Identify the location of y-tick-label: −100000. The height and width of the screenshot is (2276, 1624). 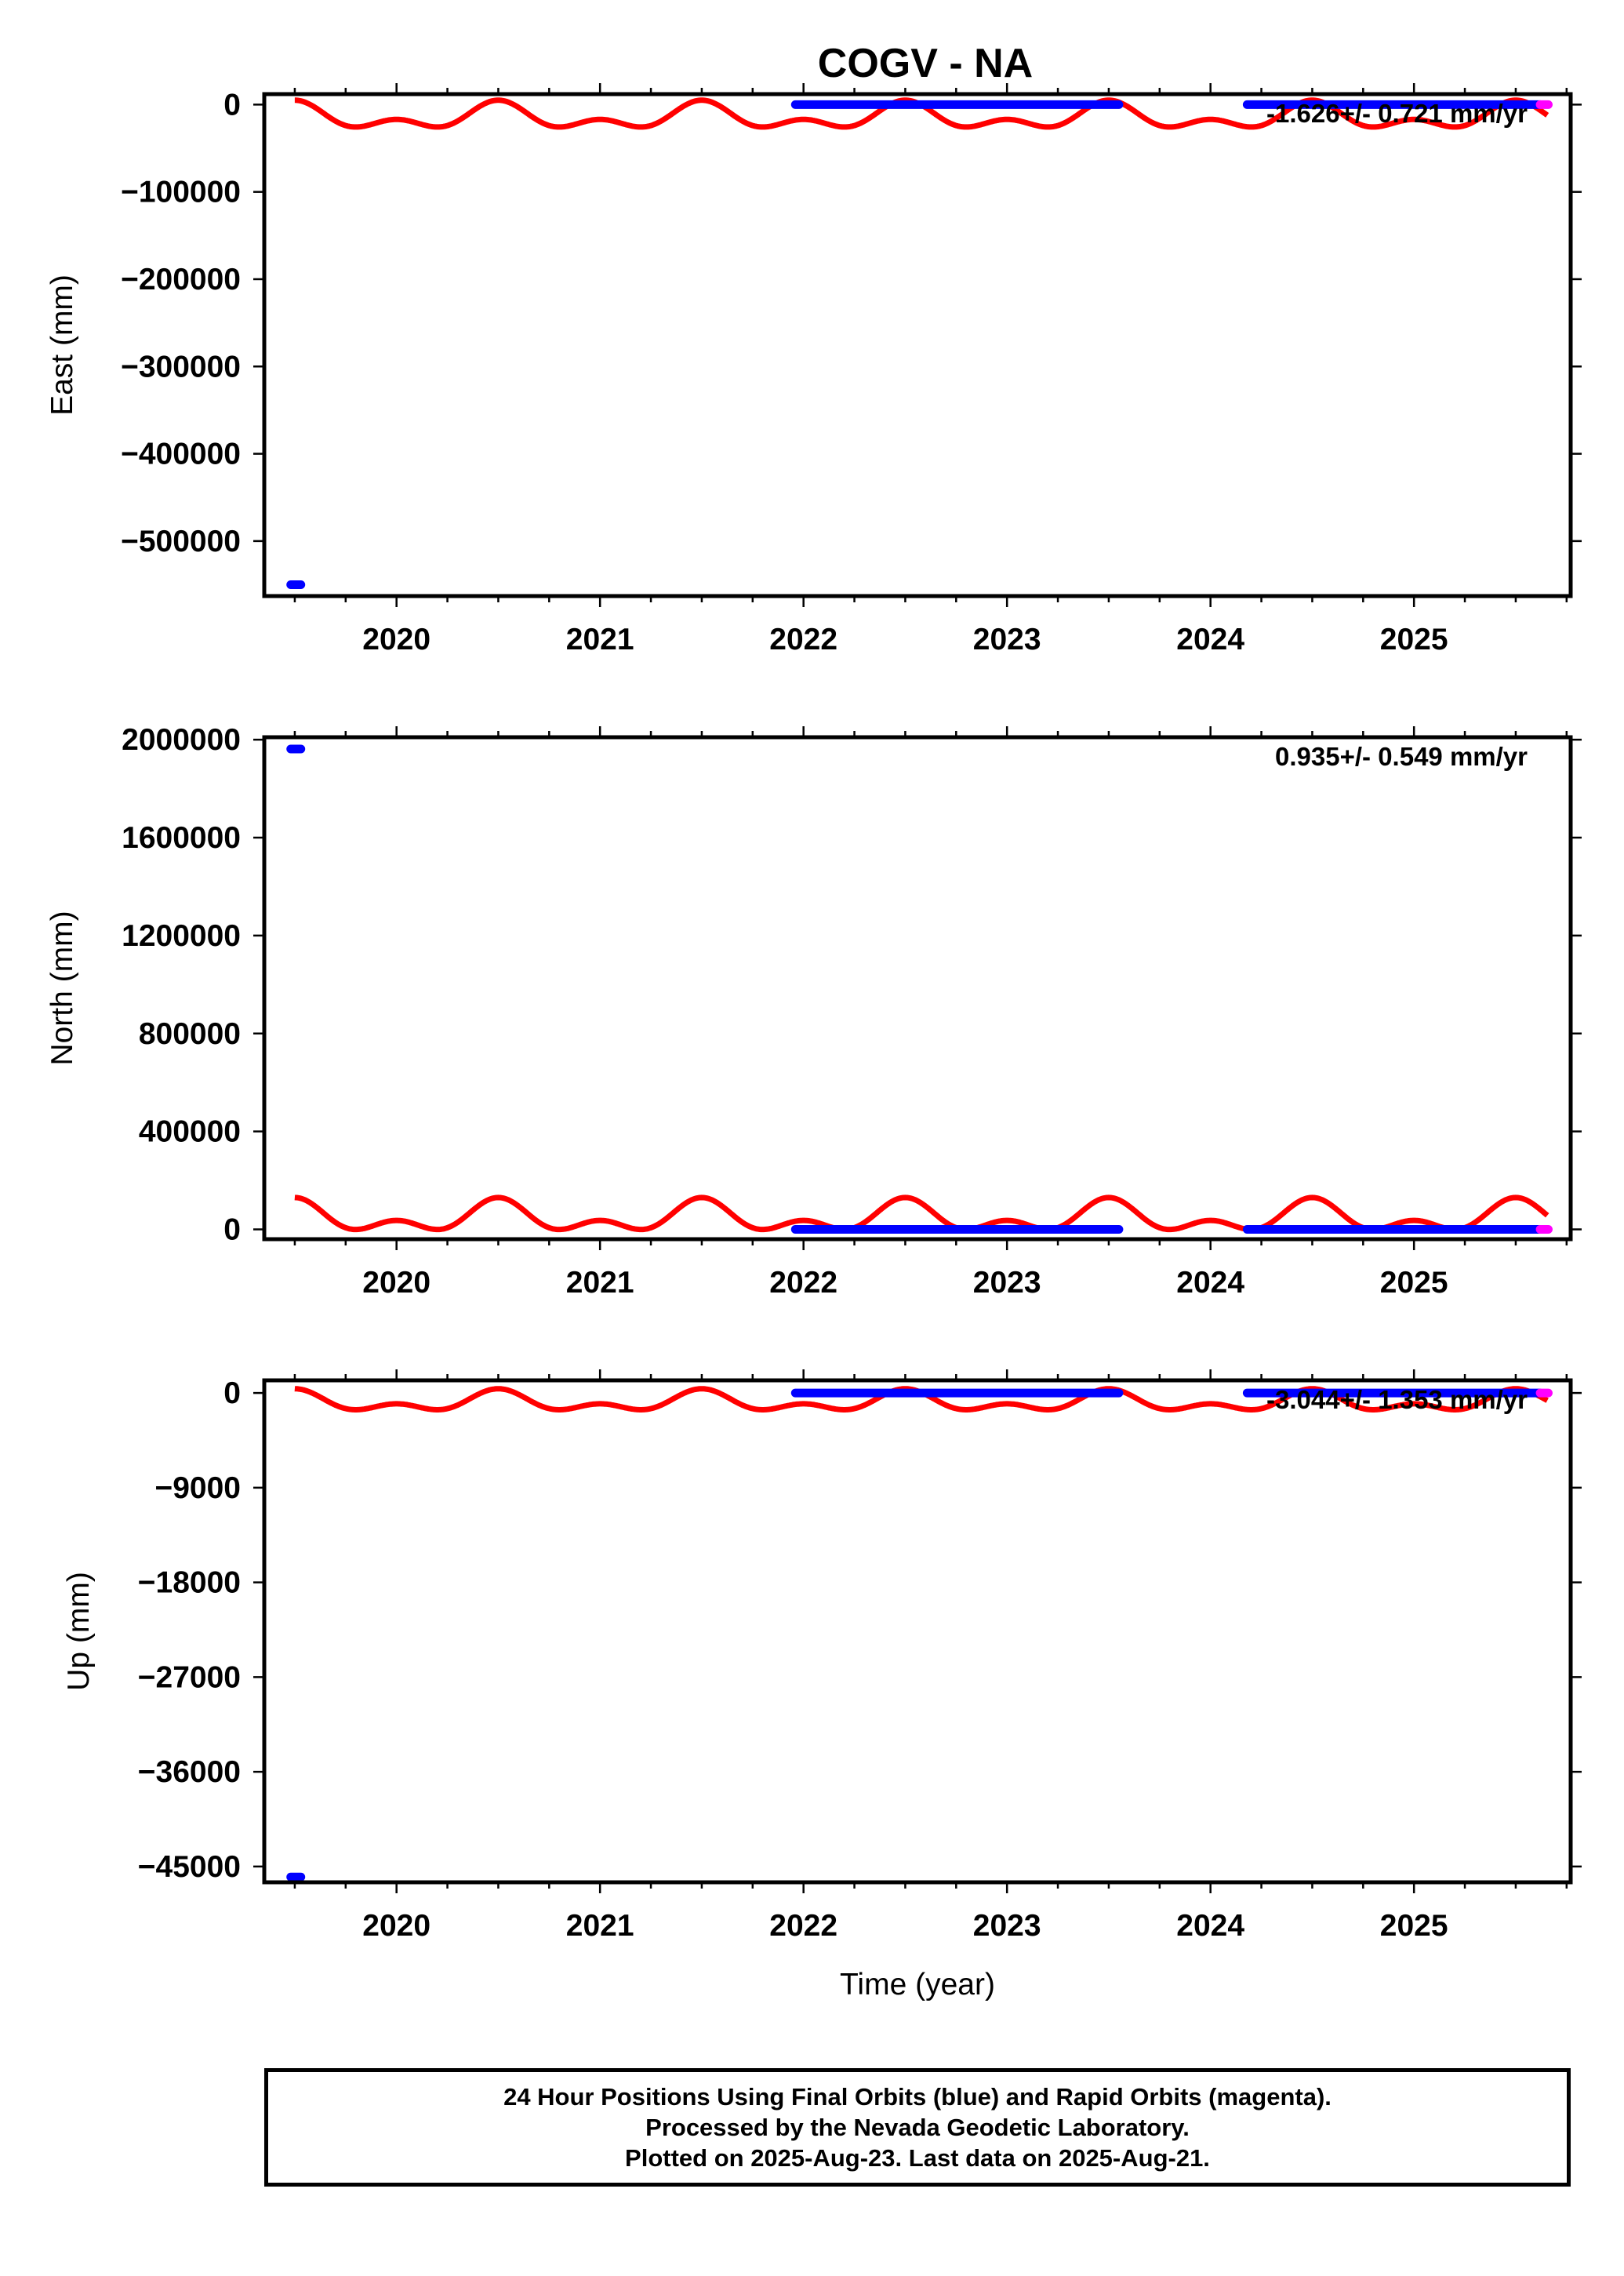
(181, 192).